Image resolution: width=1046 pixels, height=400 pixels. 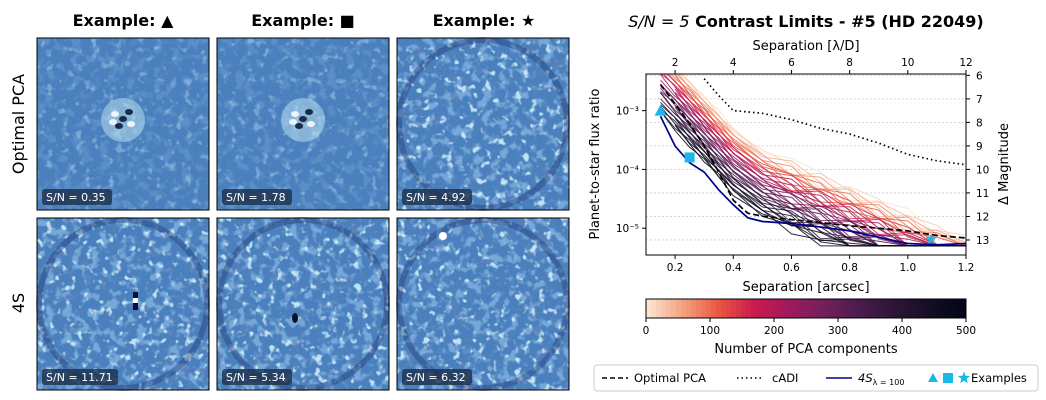 I want to click on x-tick-label: 1.2, so click(x=966, y=268).